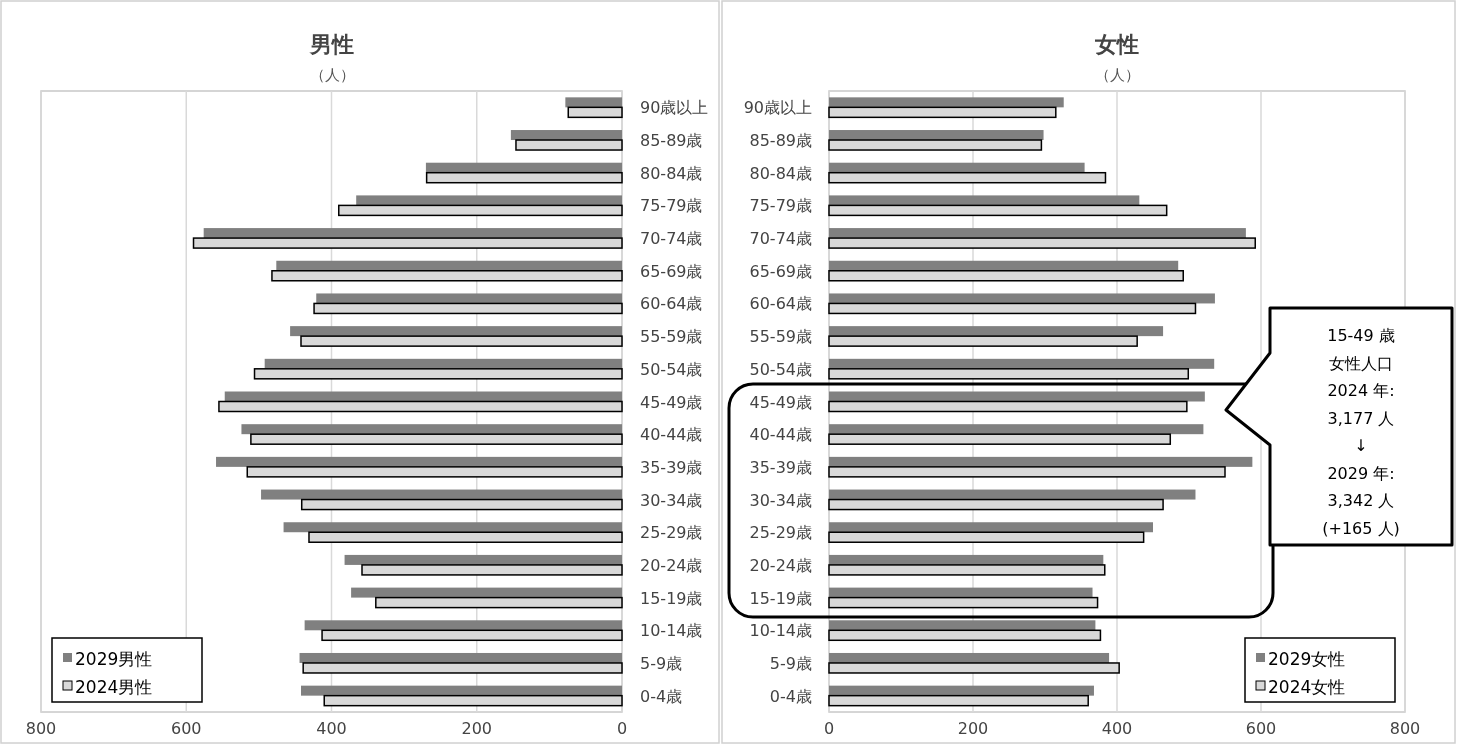  What do you see at coordinates (114, 659) in the screenshot?
I see `legend-label: 2029男性` at bounding box center [114, 659].